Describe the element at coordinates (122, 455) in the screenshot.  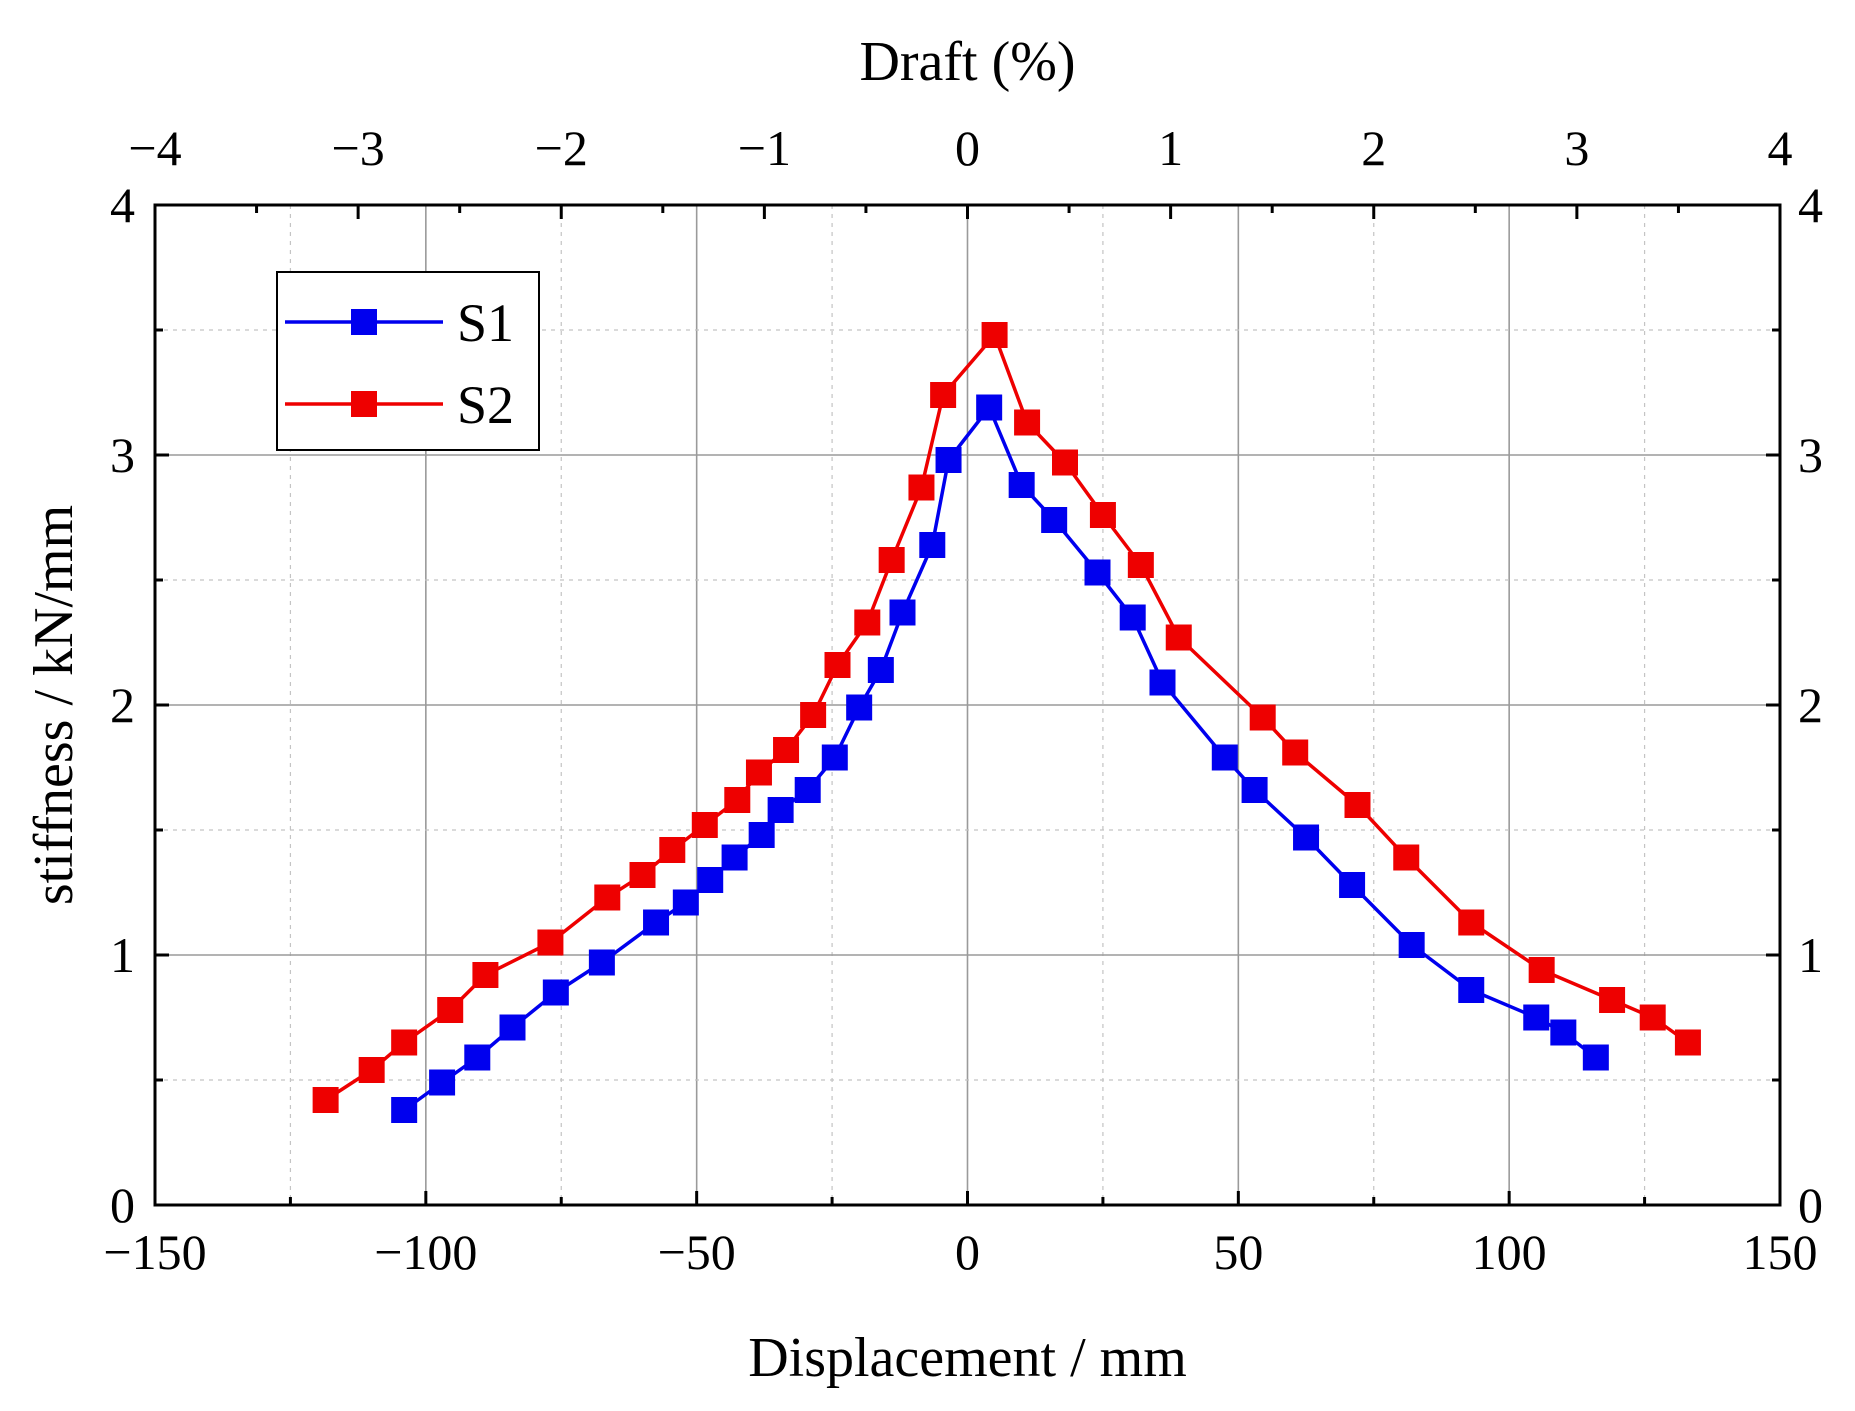
I see `y-tick-label-left: 3` at that location.